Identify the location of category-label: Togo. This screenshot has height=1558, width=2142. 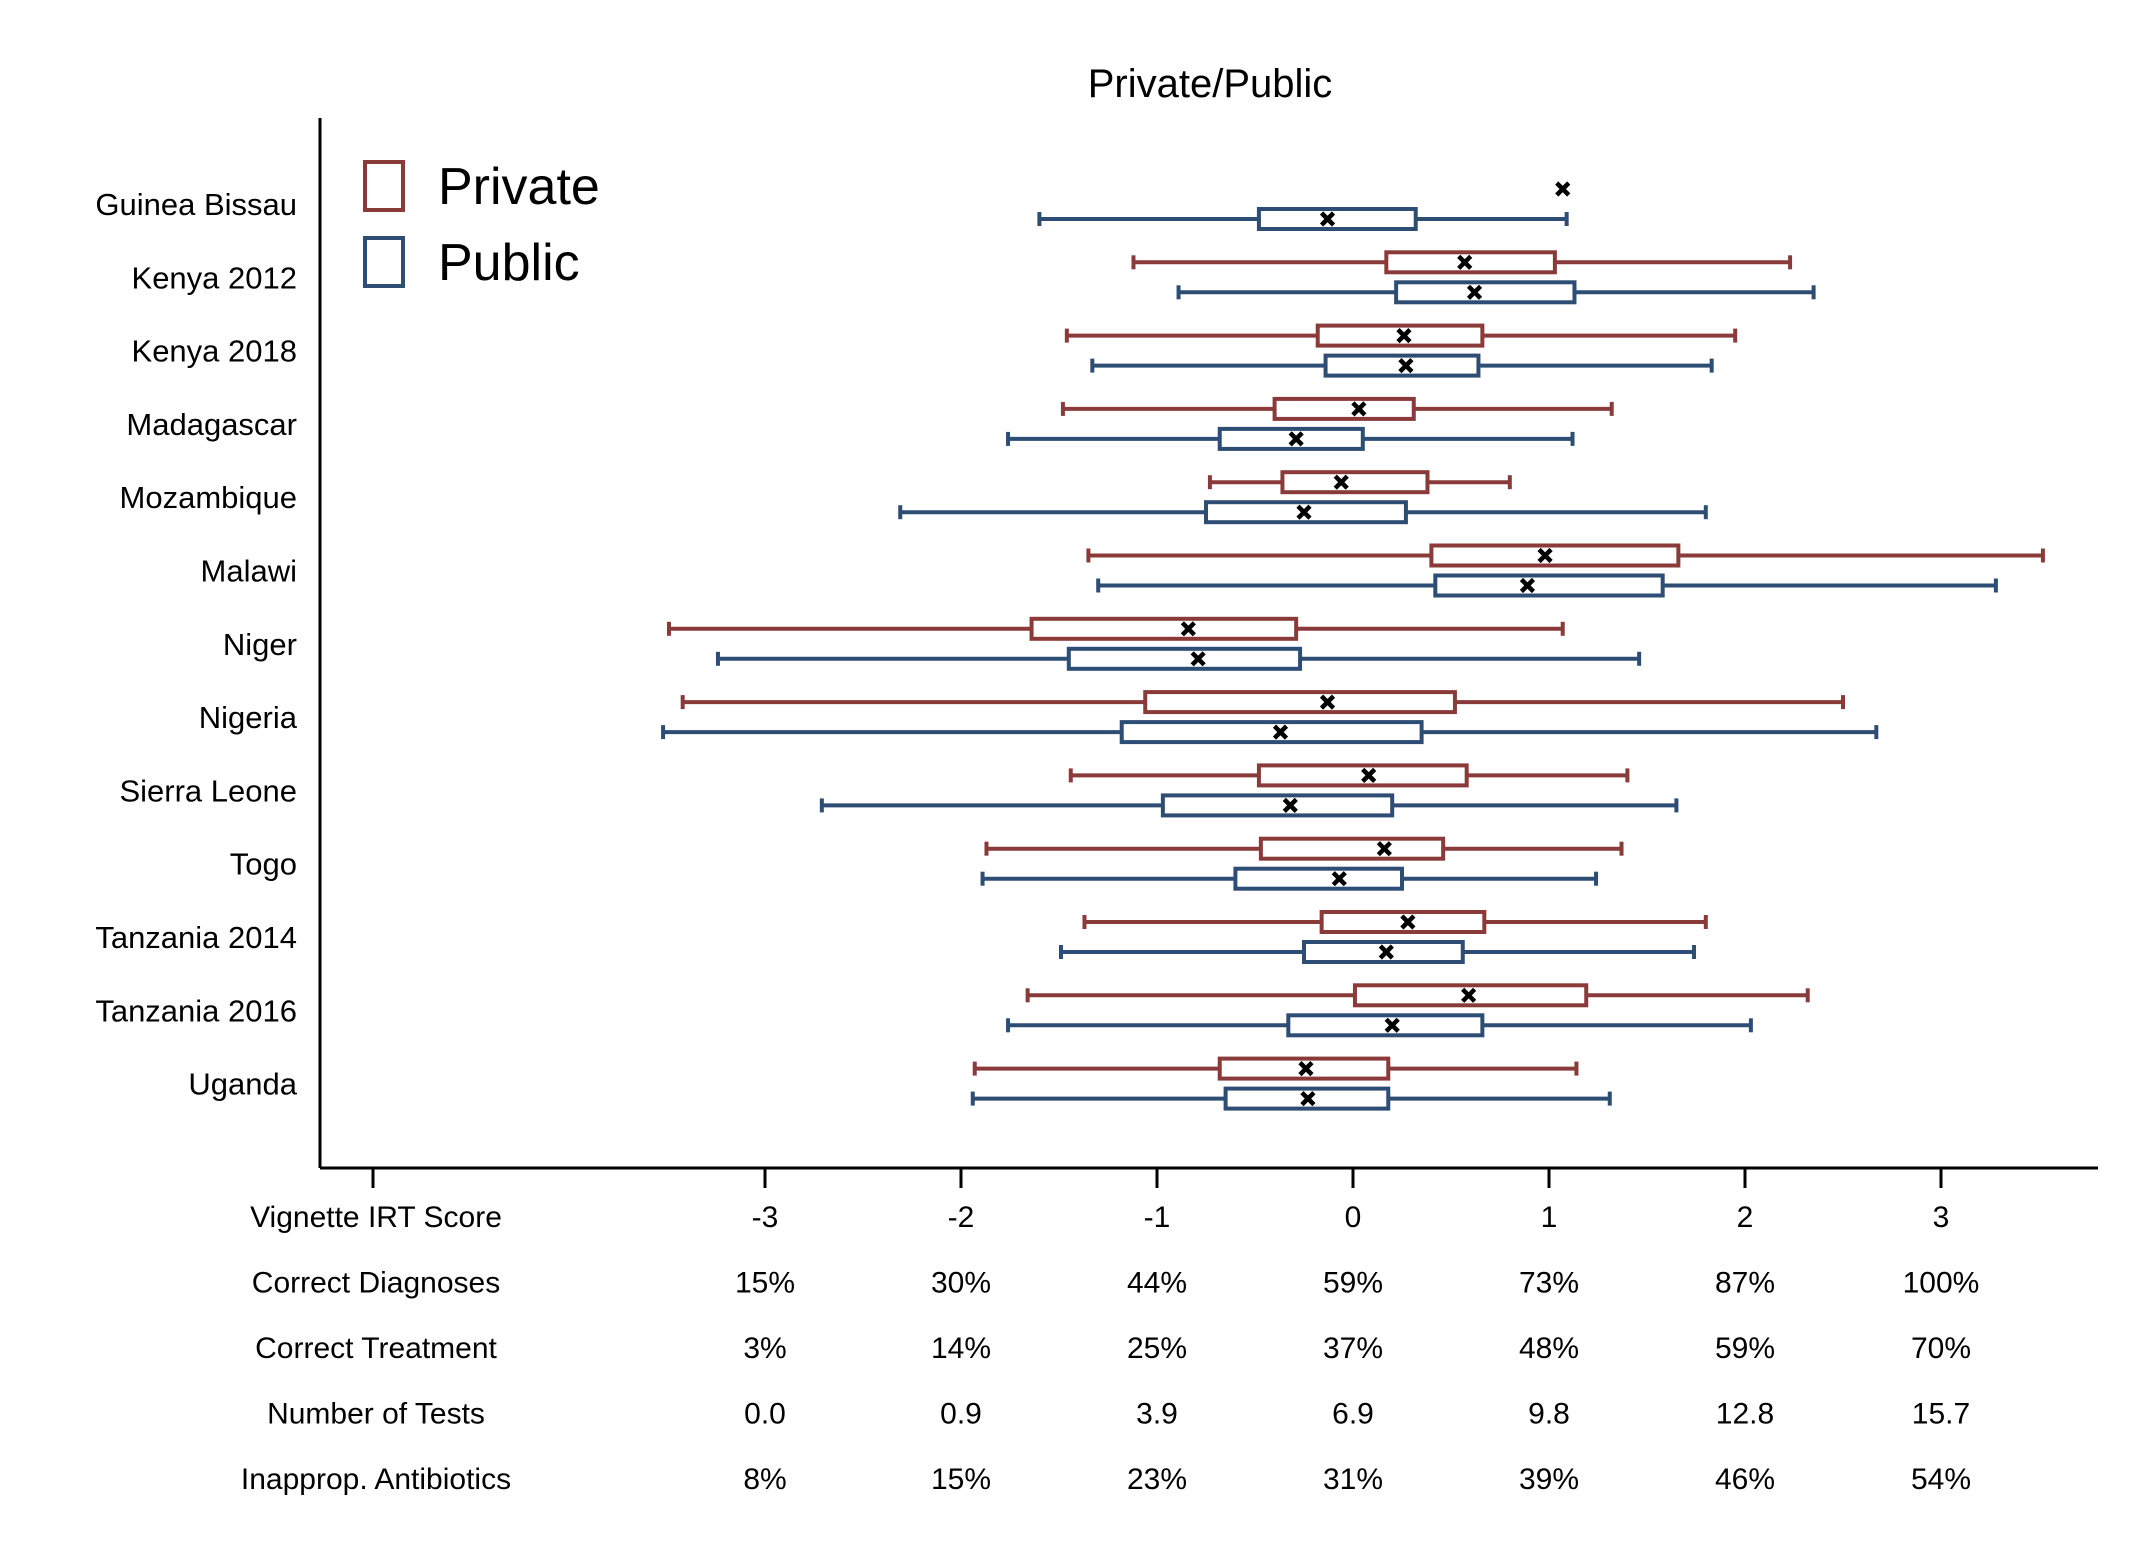
(263, 864).